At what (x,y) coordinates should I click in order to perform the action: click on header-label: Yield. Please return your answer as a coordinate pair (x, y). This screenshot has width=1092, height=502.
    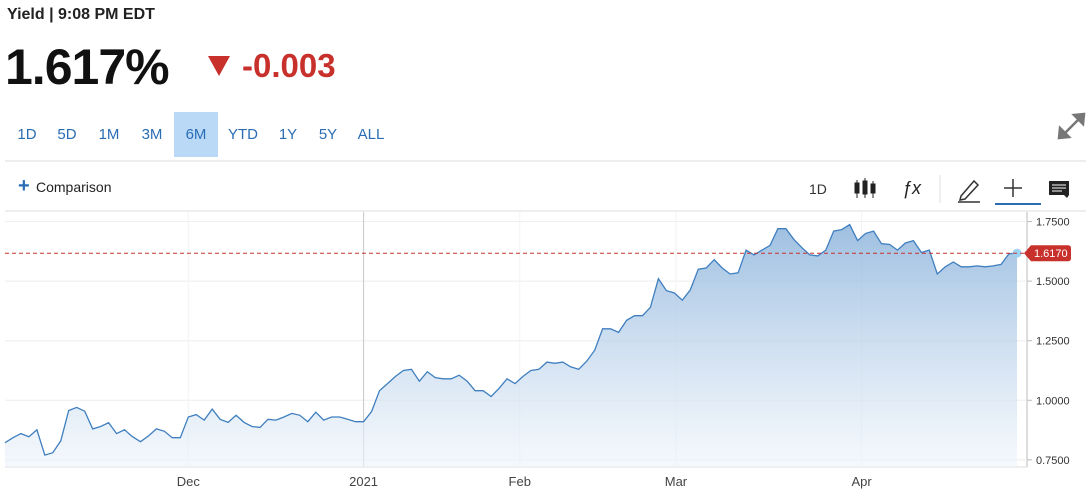
    Looking at the image, I should click on (26, 14).